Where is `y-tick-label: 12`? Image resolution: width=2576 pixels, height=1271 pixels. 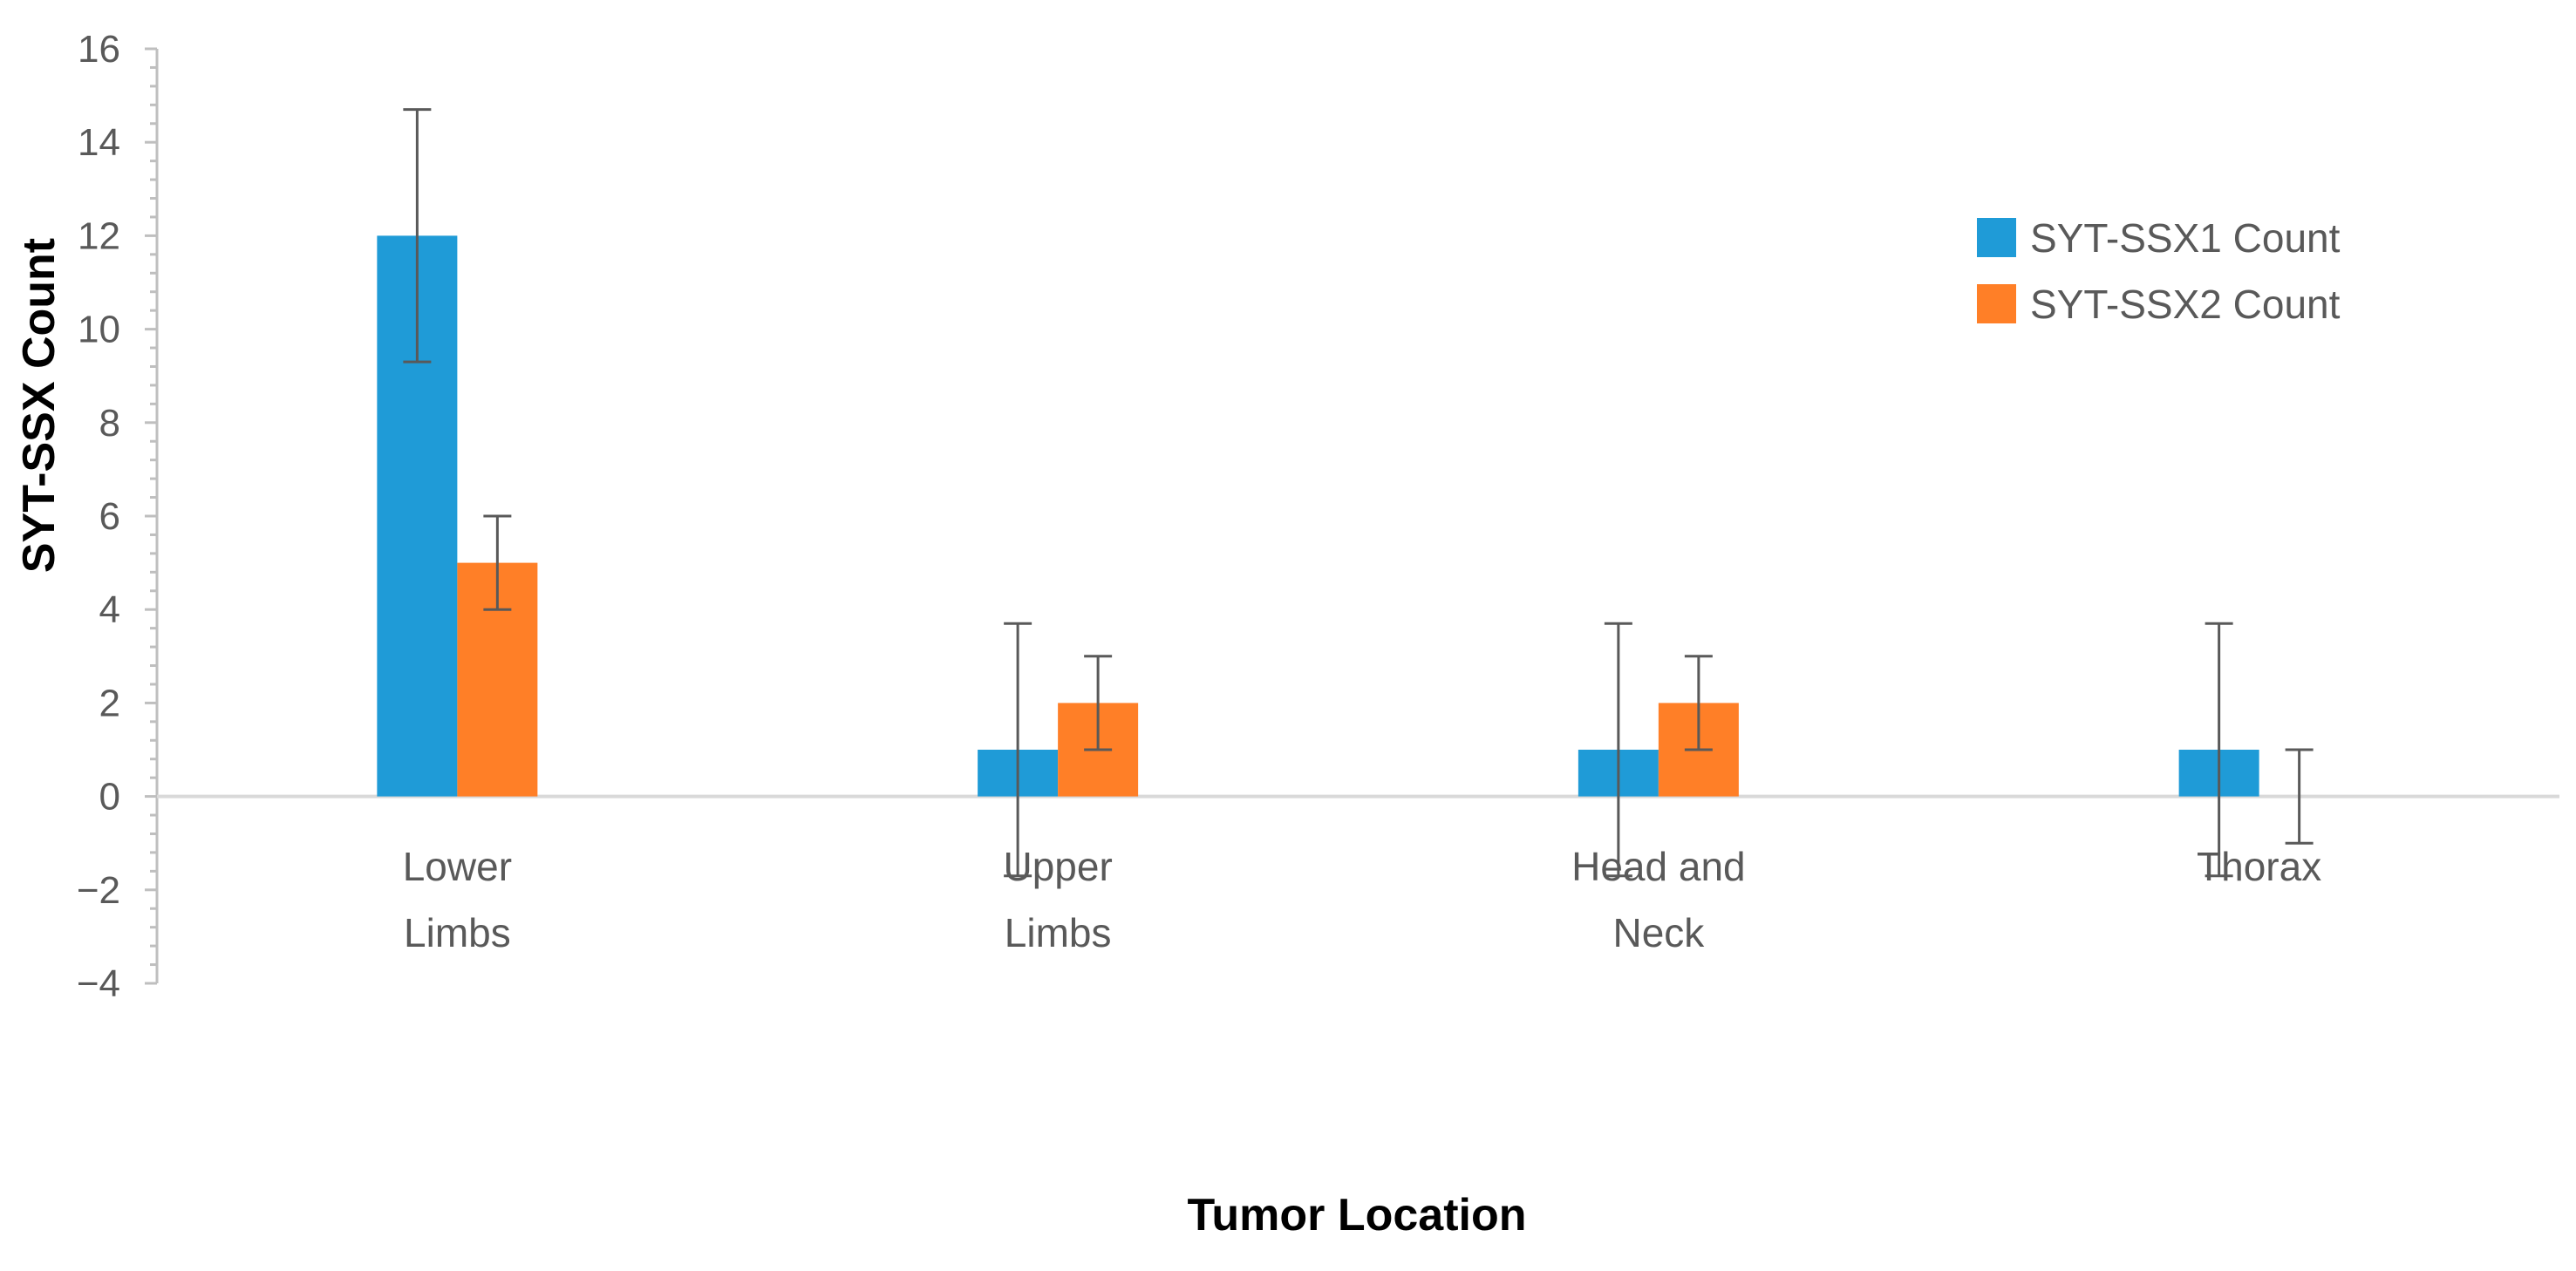
y-tick-label: 12 is located at coordinates (99, 236).